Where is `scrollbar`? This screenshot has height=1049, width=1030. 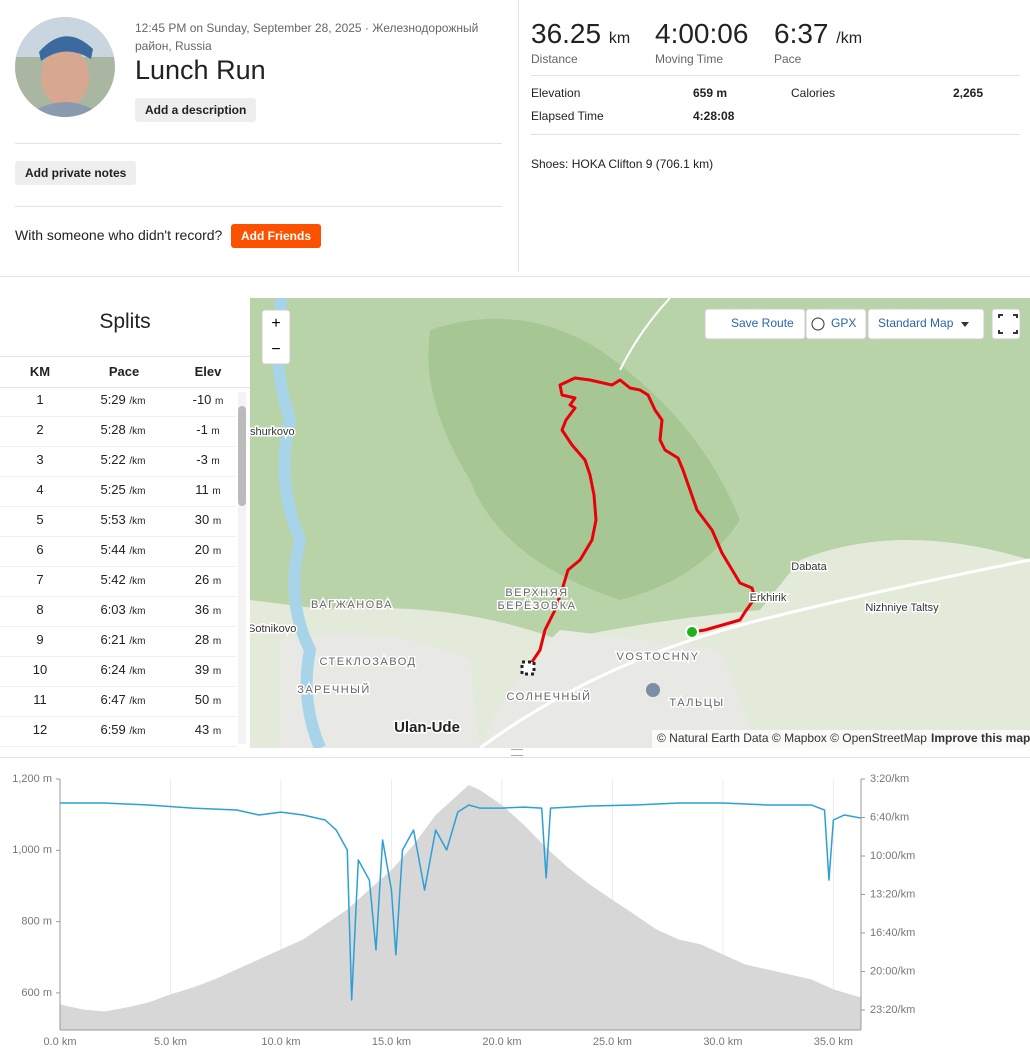 scrollbar is located at coordinates (242, 568).